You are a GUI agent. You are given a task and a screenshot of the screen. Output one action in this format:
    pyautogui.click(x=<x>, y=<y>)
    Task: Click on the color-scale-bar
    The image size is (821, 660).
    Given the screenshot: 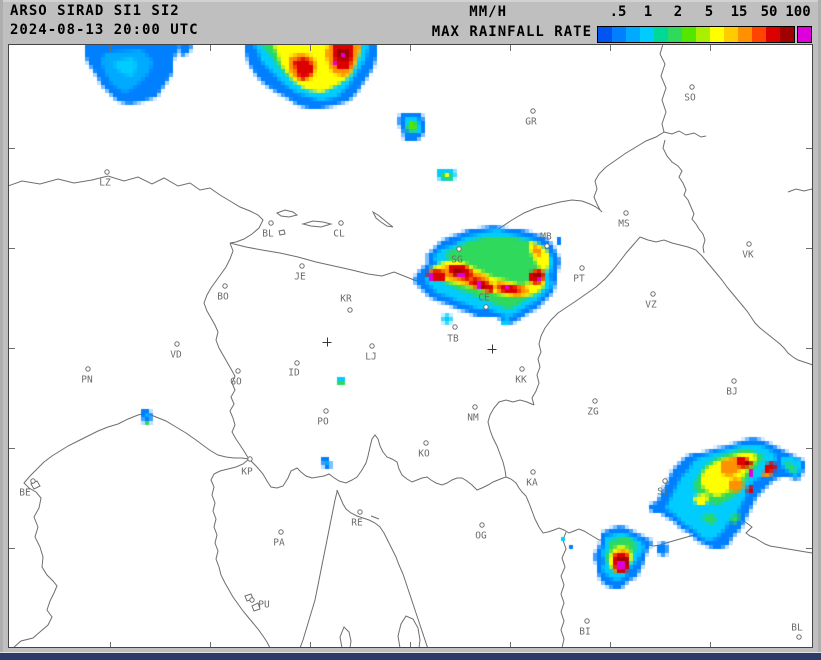 What is the action you would take?
    pyautogui.click(x=696, y=34)
    